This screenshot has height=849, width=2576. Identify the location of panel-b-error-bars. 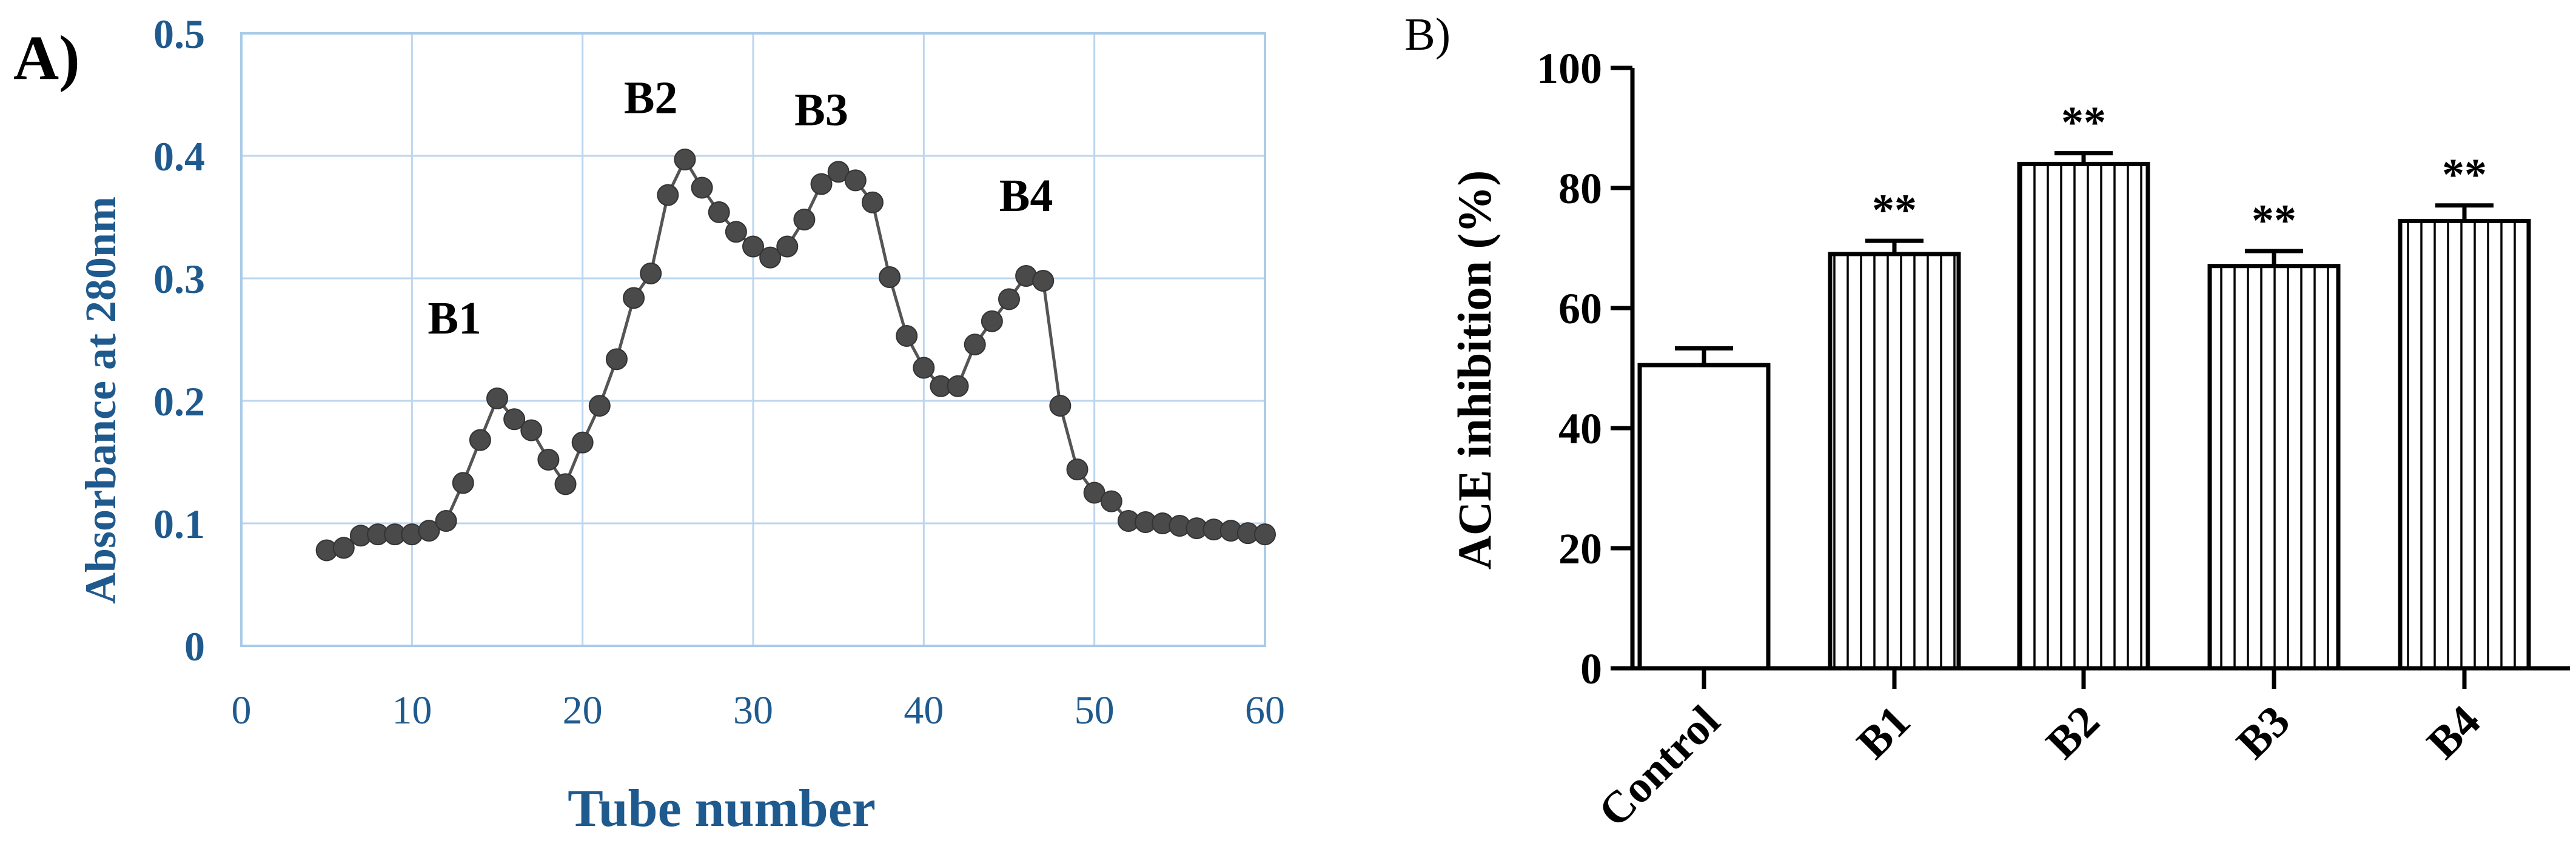
(2084, 258).